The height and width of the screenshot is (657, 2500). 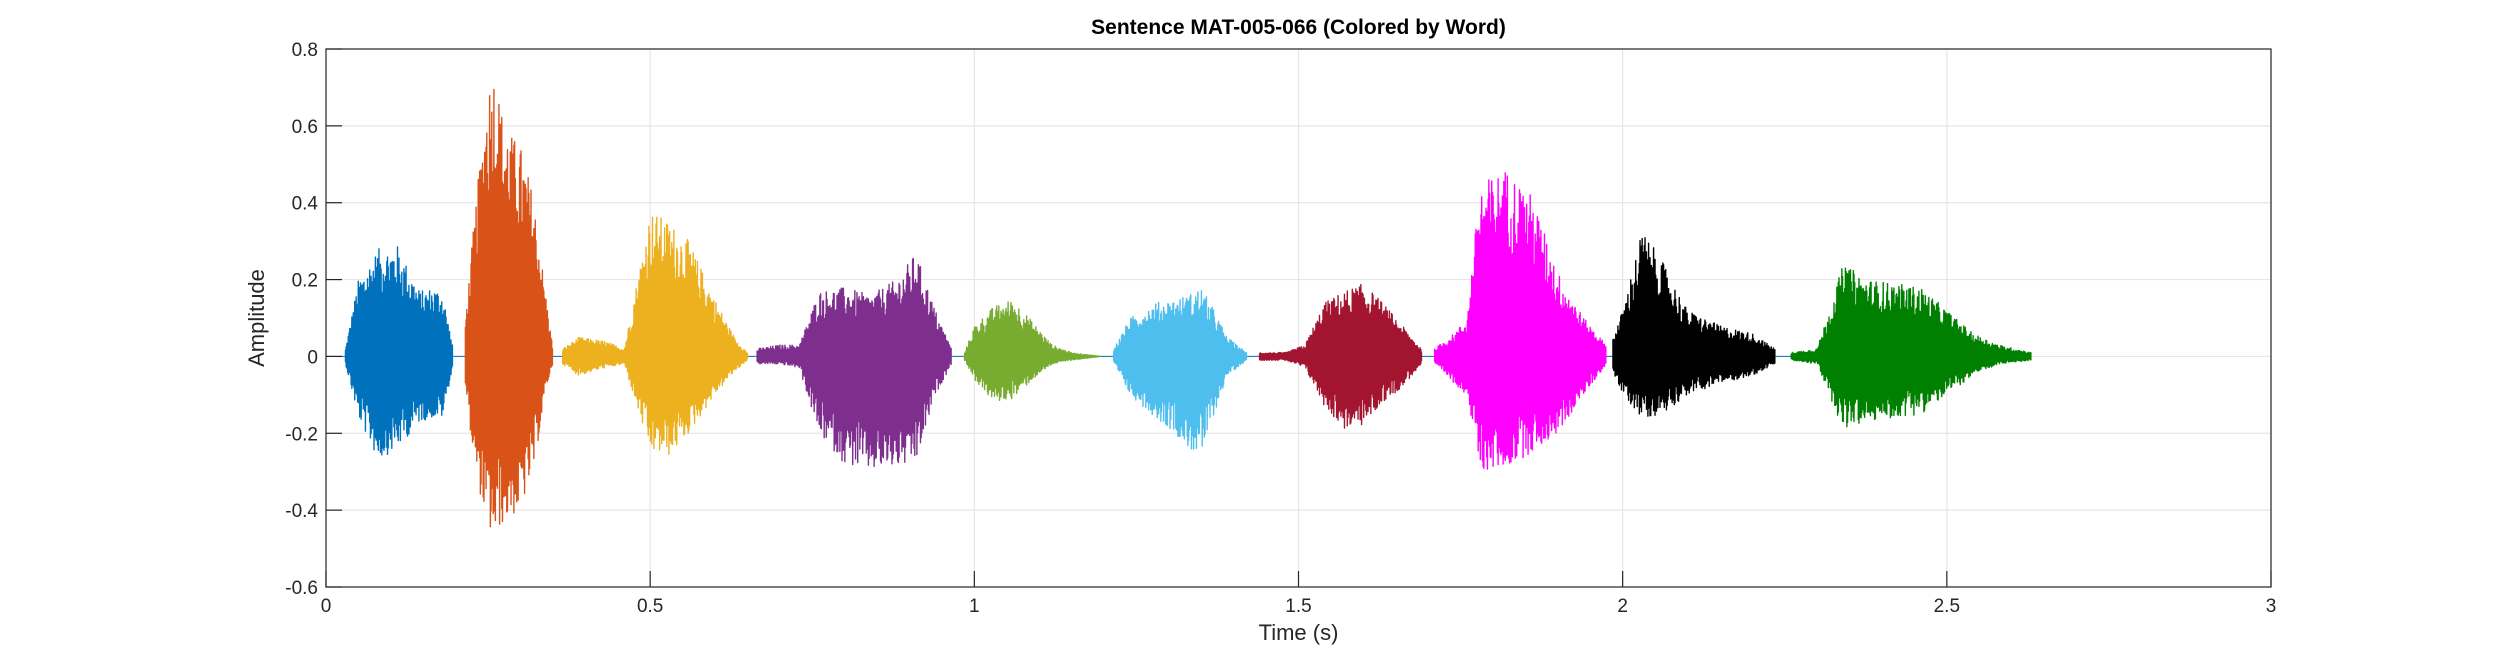 I want to click on x-tick-label: 1.5, so click(x=1298, y=606).